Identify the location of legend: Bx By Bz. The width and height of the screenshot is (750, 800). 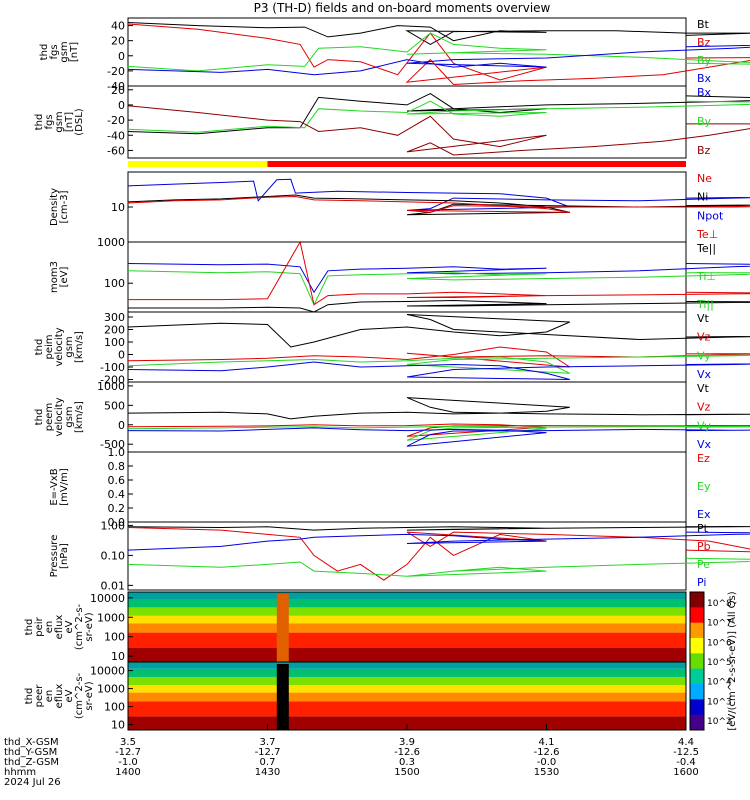
(704, 121).